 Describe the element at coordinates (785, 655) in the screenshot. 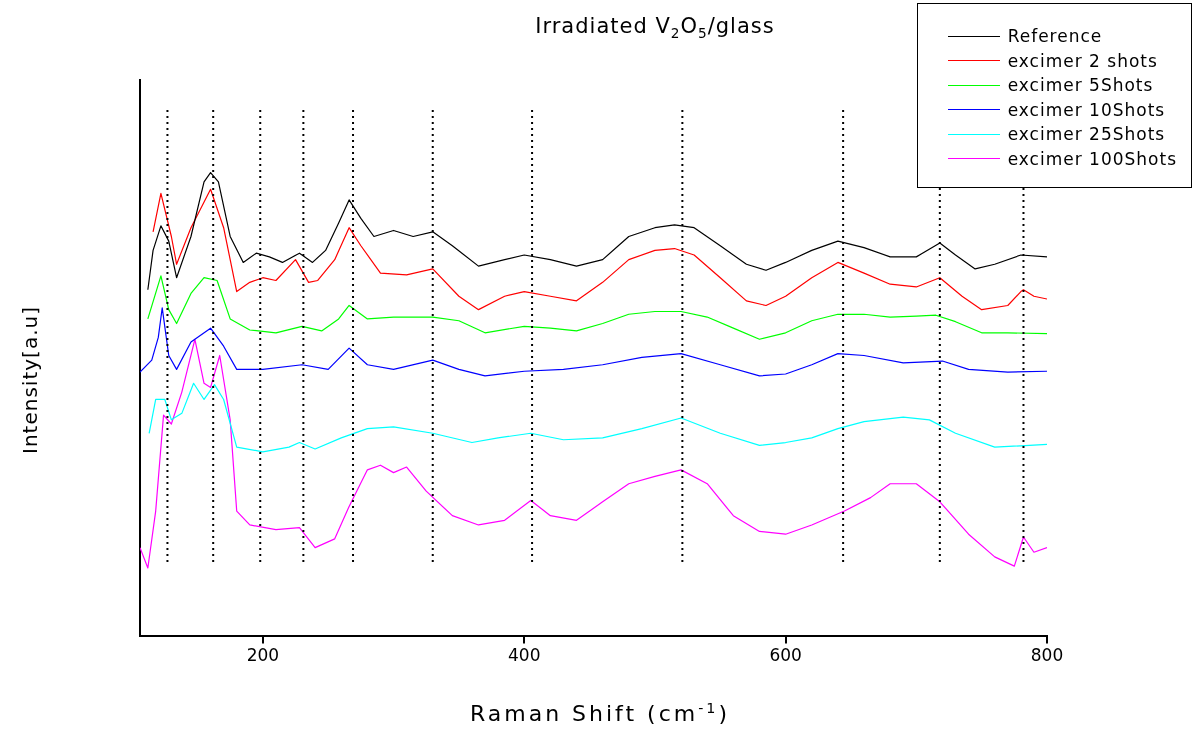

I see `x-tick-label: 600` at that location.